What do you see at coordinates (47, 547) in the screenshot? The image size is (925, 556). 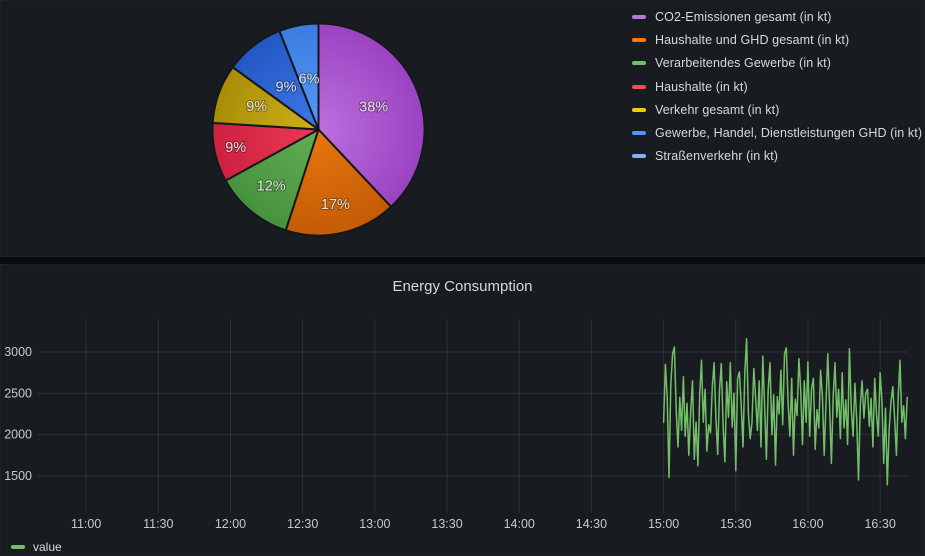 I see `series-legend-label: value` at bounding box center [47, 547].